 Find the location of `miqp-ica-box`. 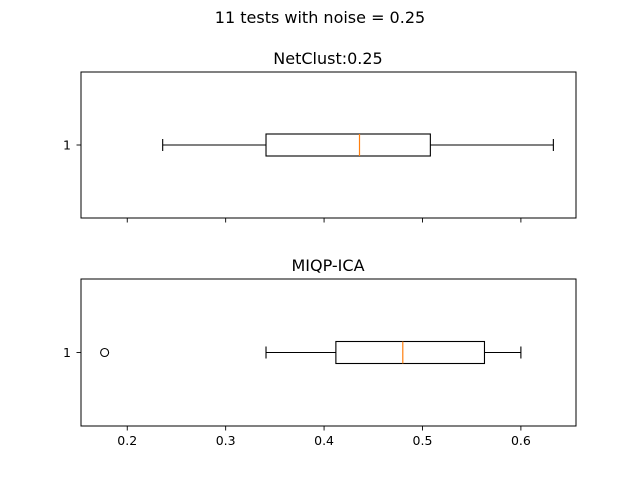

miqp-ica-box is located at coordinates (410, 352).